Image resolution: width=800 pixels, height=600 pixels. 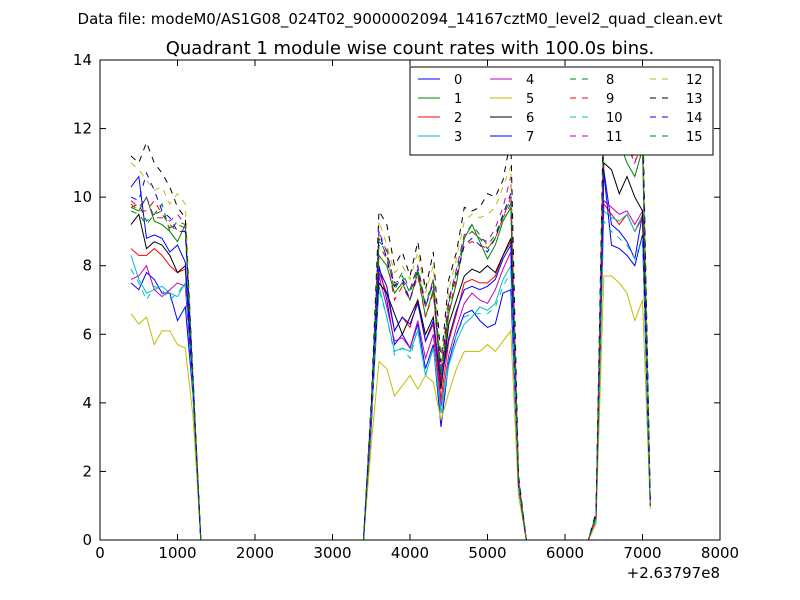 What do you see at coordinates (82, 197) in the screenshot?
I see `y-tick-label: 10` at bounding box center [82, 197].